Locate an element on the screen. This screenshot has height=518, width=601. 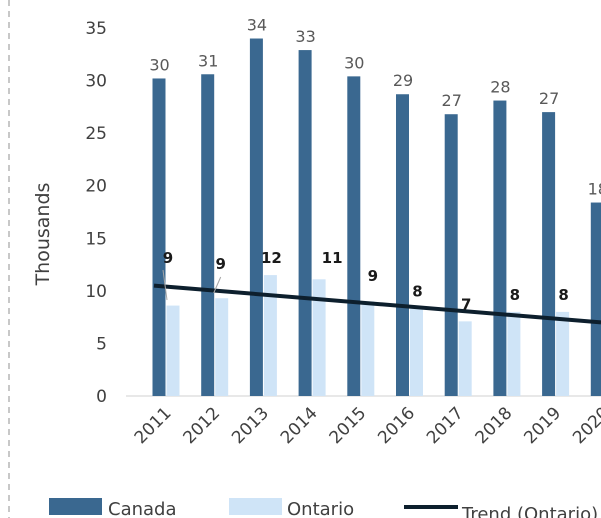
trend-line-group is located at coordinates (377, 304).